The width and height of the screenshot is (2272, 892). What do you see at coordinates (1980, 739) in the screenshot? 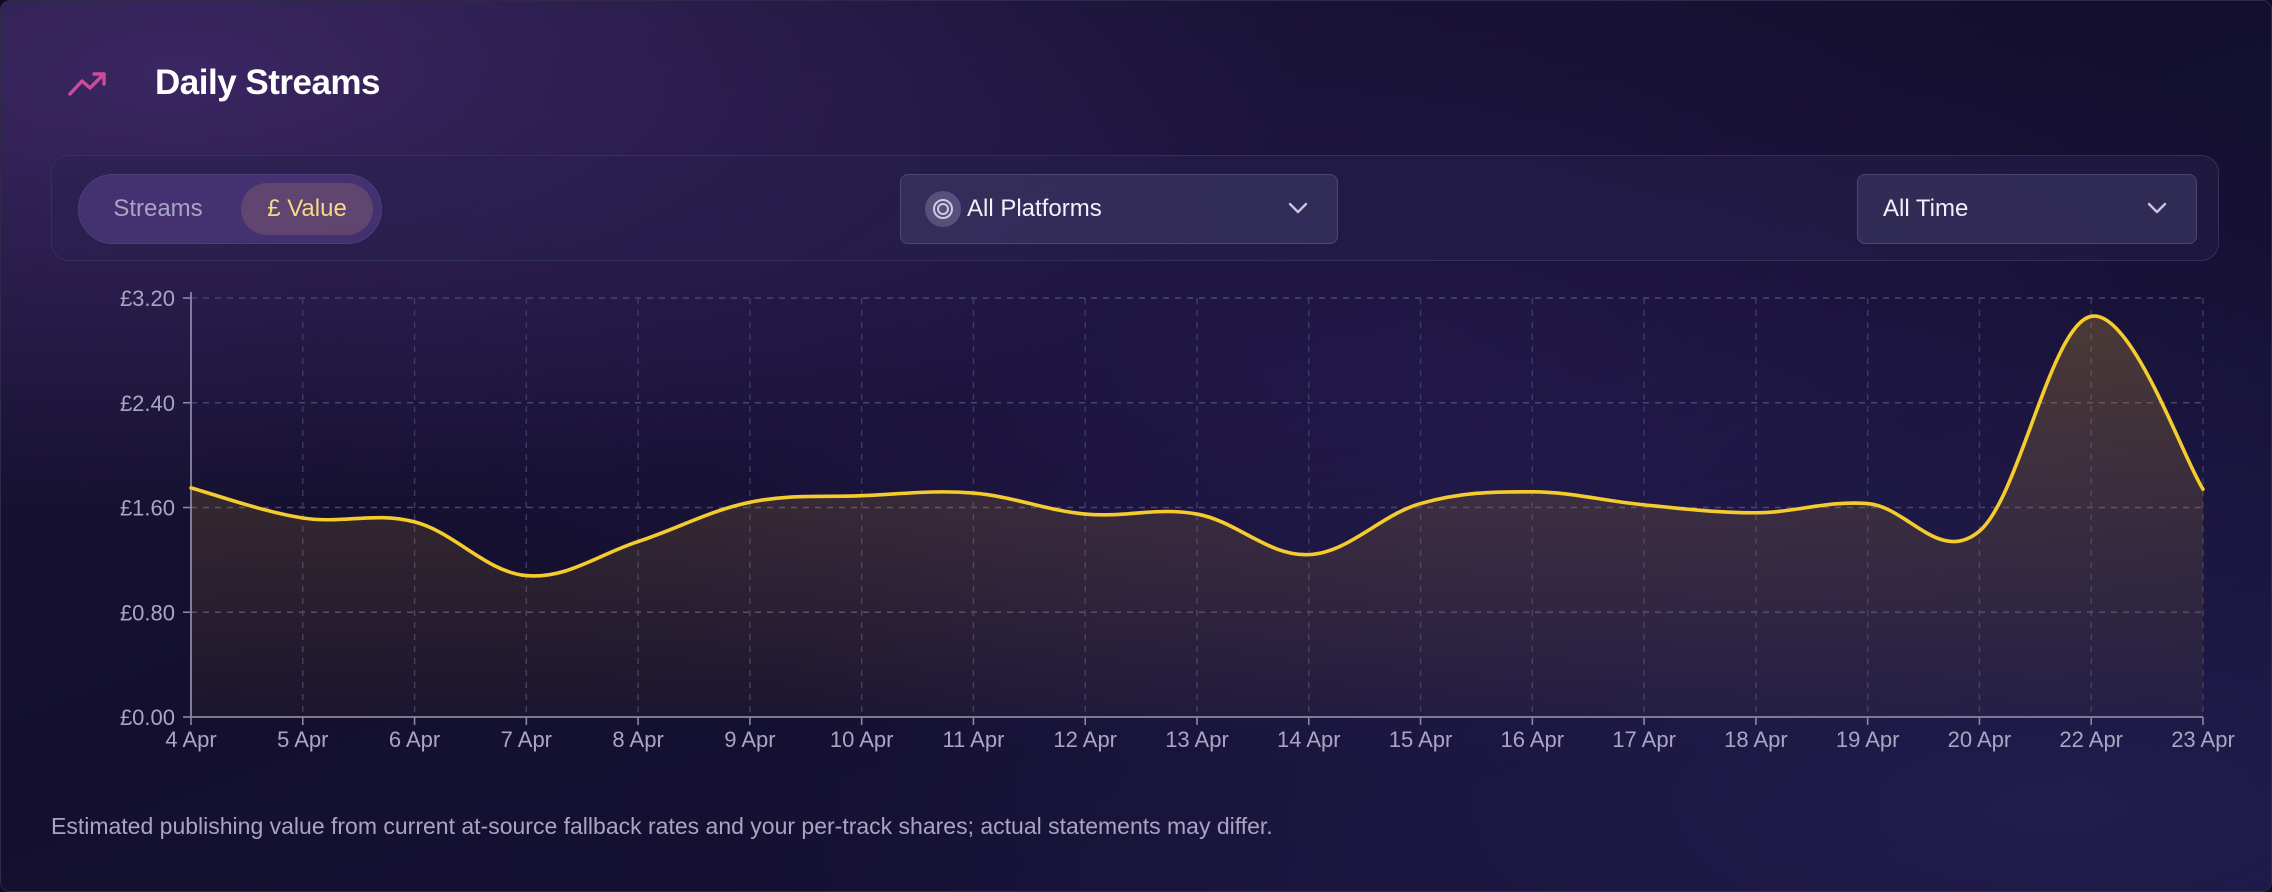
I see `x-tick-label: 20 Apr` at bounding box center [1980, 739].